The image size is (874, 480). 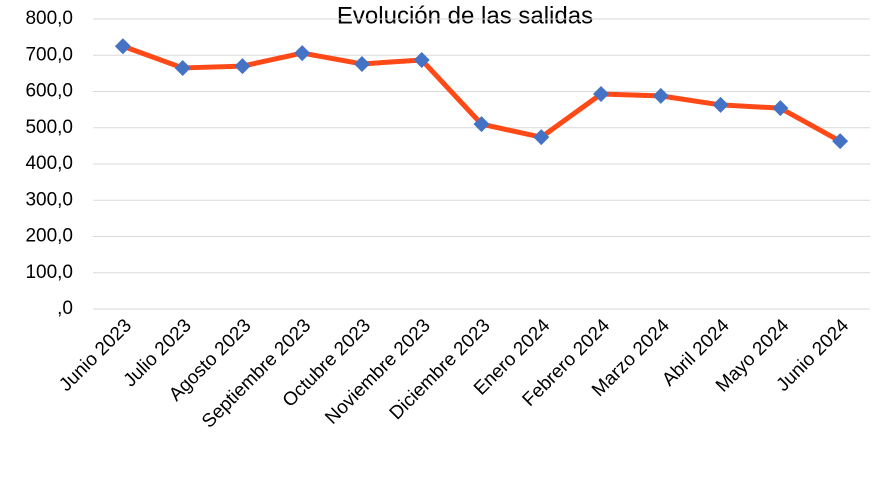 I want to click on chart-title: Evolución de las salidas, so click(x=465, y=15).